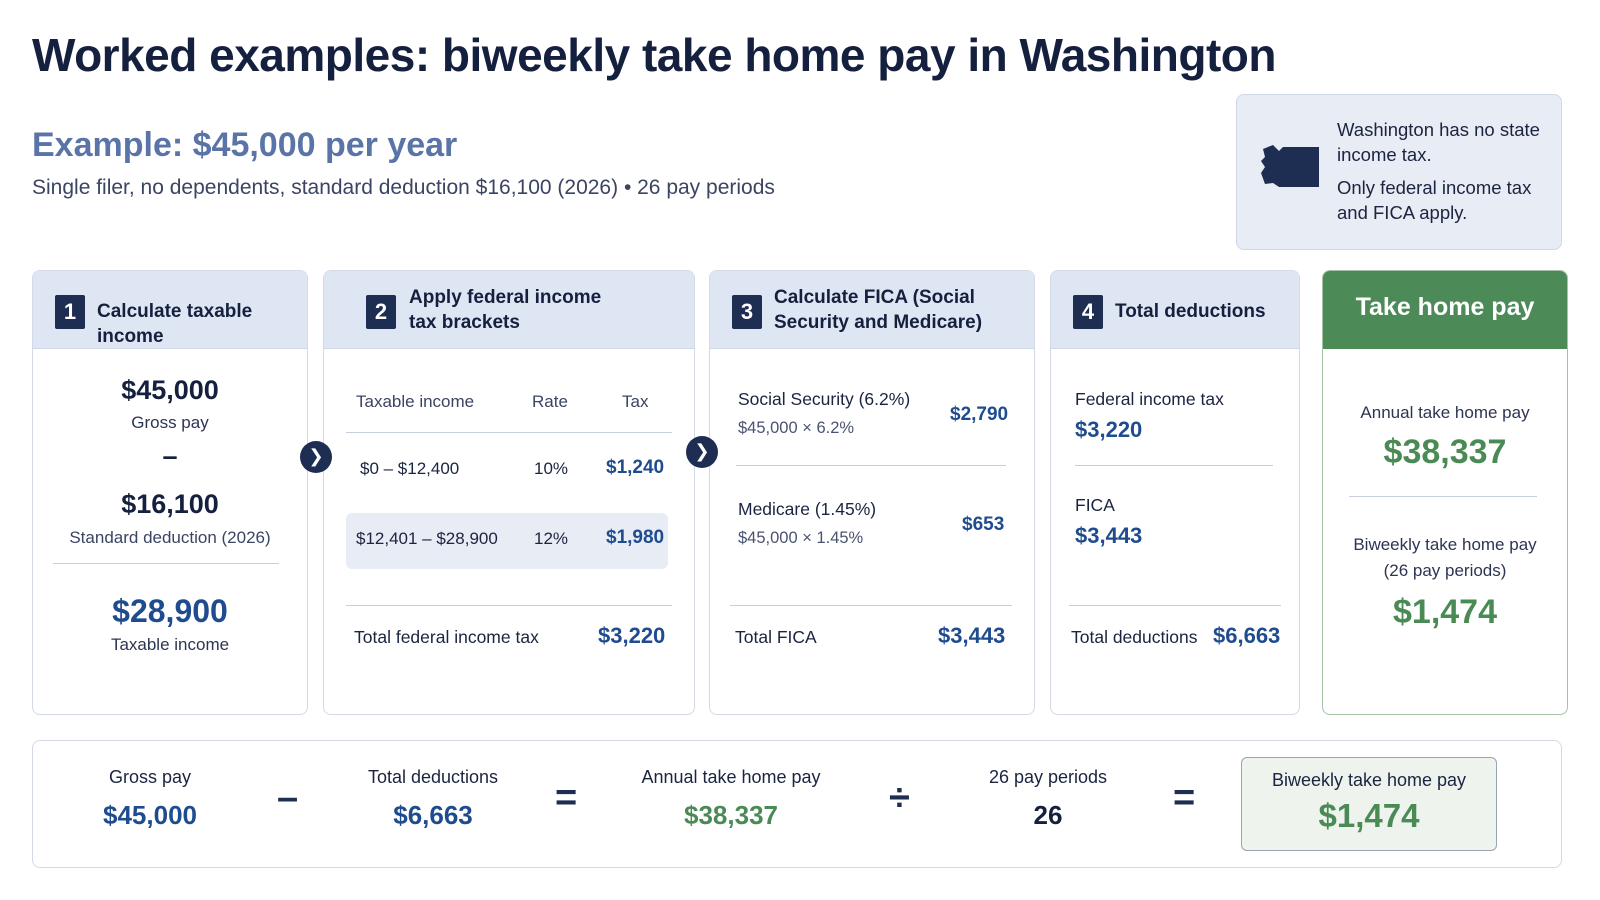 The width and height of the screenshot is (1600, 900). I want to click on summary-gross: Gross pay $45,000, so click(150, 799).